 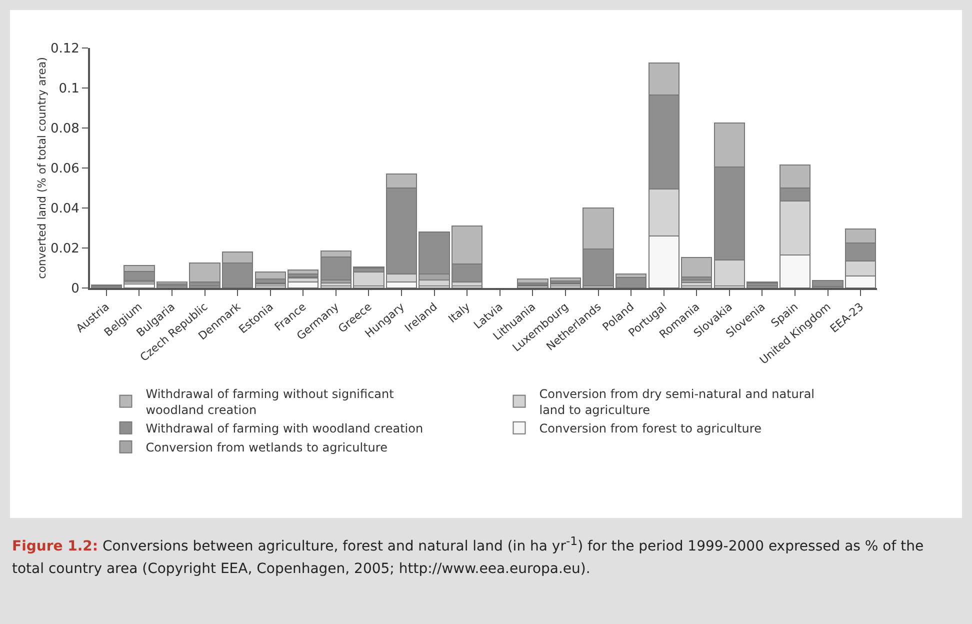 What do you see at coordinates (267, 447) in the screenshot?
I see `legend-label: Conversion from wetlands to agriculture` at bounding box center [267, 447].